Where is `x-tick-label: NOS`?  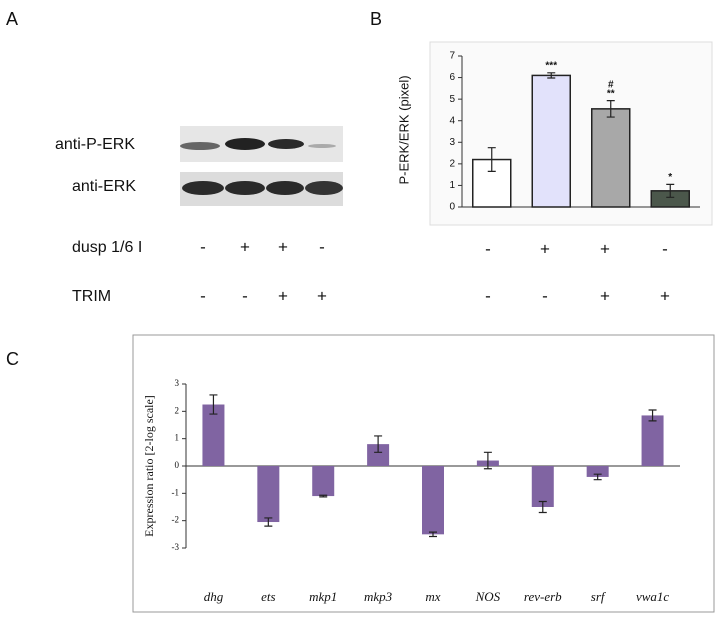 x-tick-label: NOS is located at coordinates (488, 596).